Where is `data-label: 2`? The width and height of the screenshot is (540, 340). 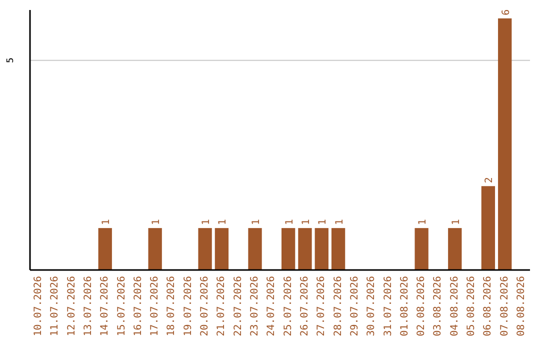 data-label: 2 is located at coordinates (490, 180).